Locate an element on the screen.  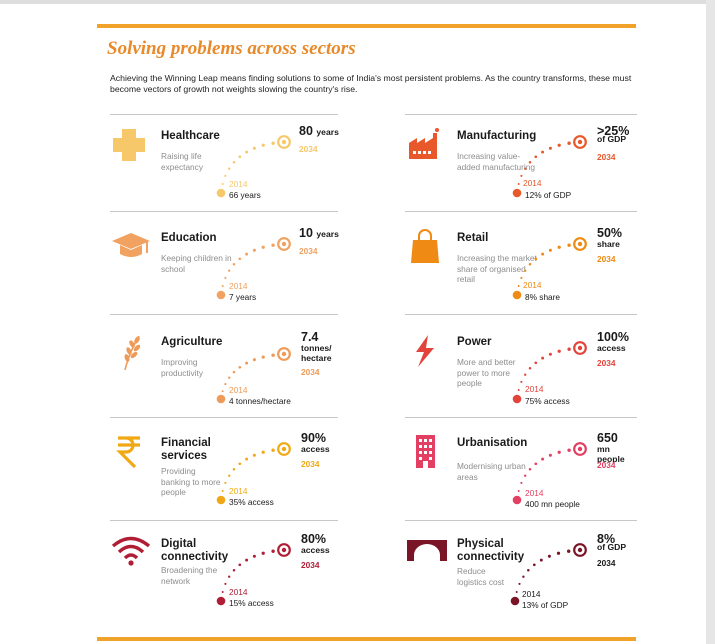
target-value: >25% of GDP is located at coordinates (613, 134).